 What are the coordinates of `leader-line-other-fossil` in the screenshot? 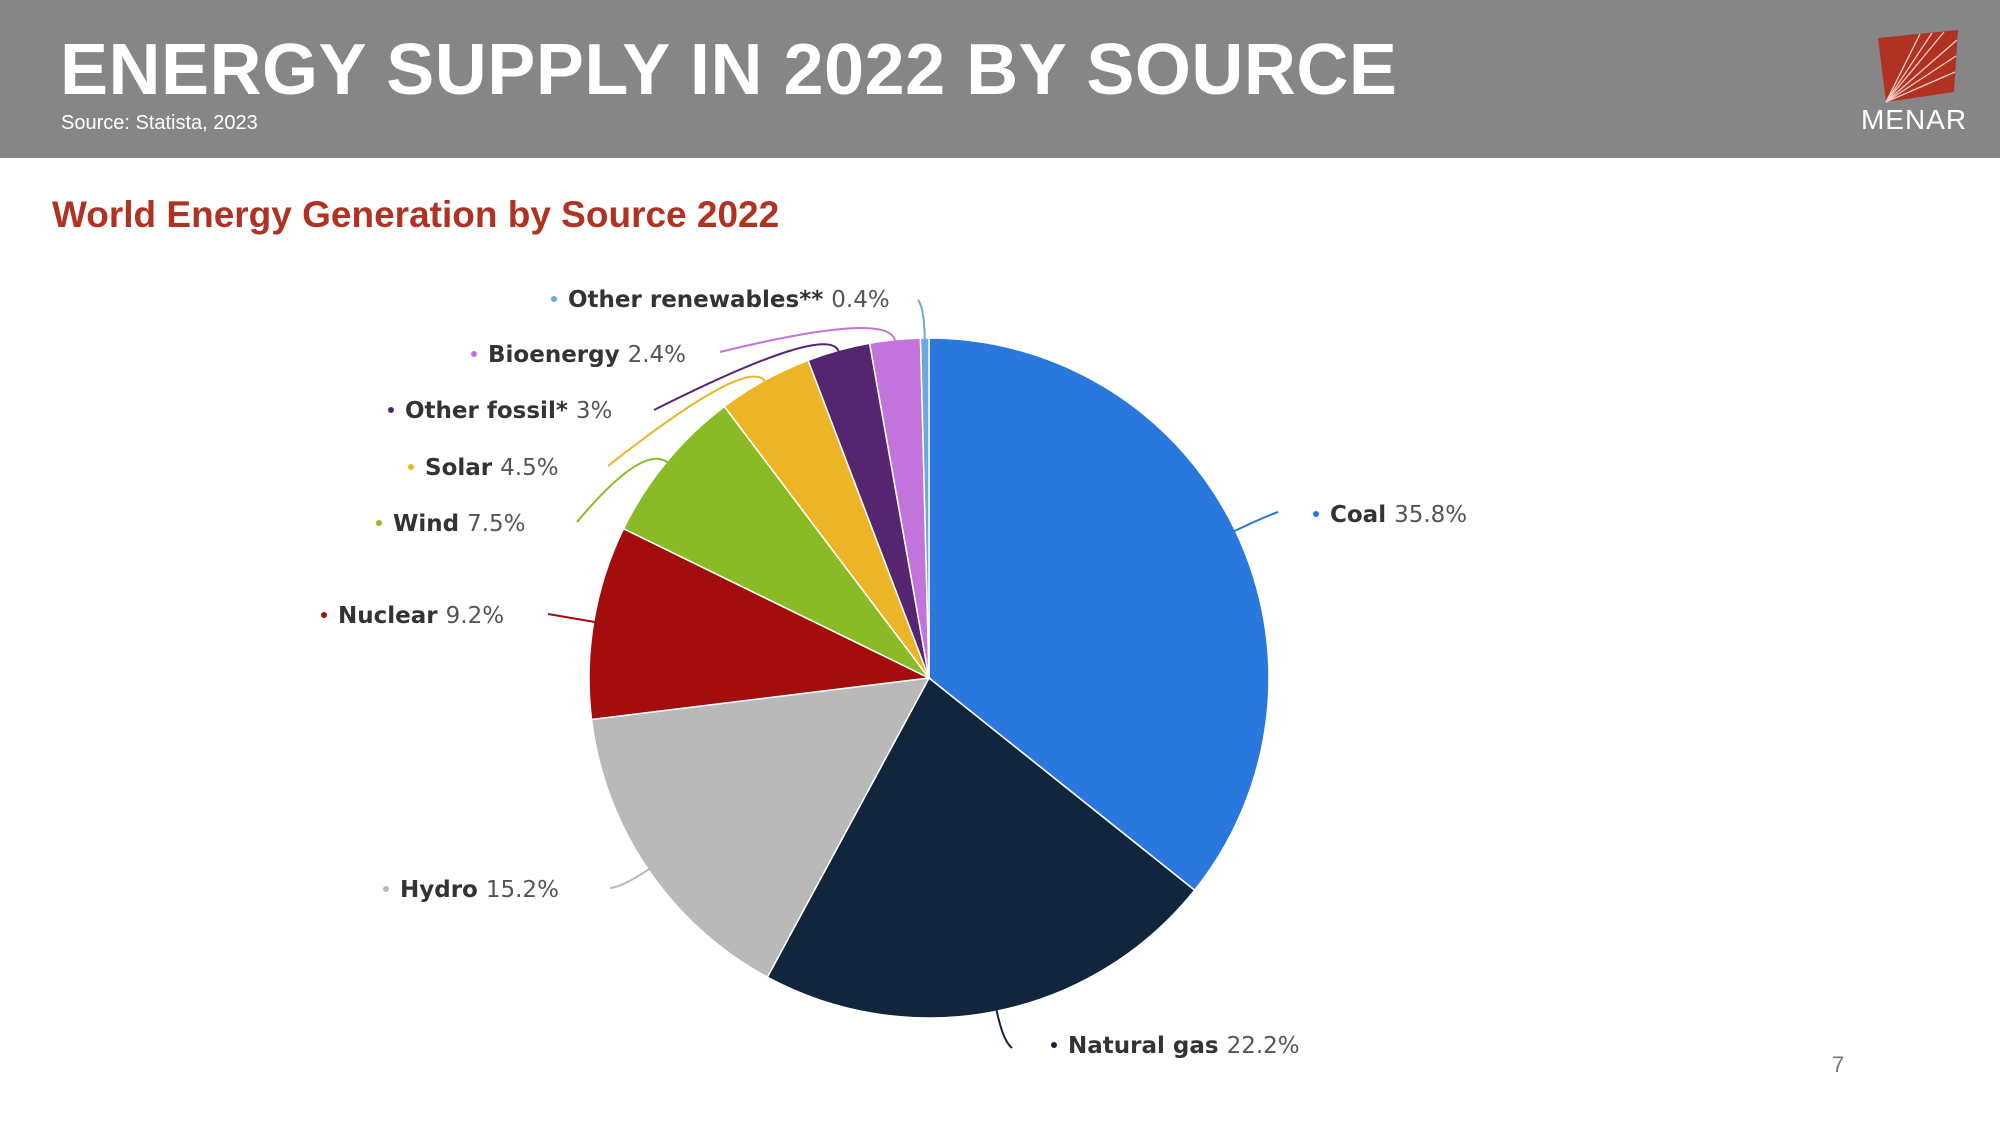 It's located at (746, 377).